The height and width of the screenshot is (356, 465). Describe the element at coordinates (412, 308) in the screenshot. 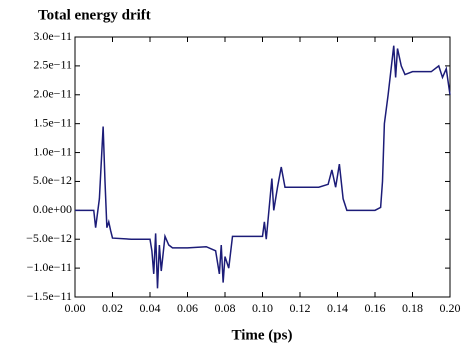

I see `x-tick-label: 0.18` at that location.